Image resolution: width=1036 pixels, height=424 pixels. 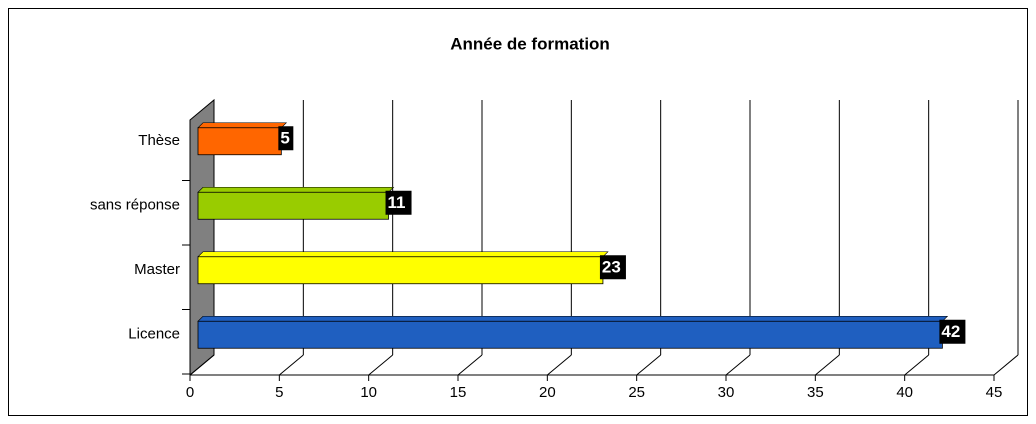 I want to click on y-tick-label: Licence, so click(x=154, y=334).